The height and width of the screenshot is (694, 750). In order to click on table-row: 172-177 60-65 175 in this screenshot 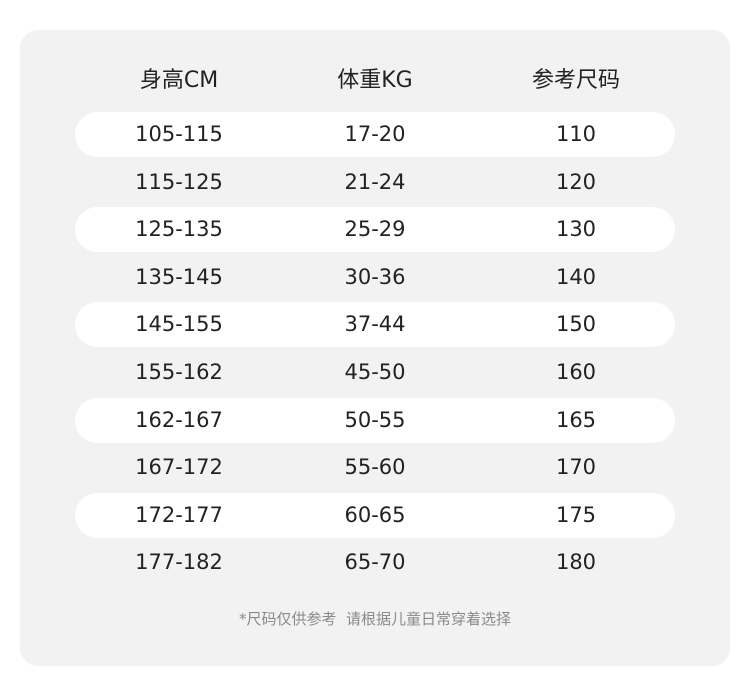, I will do `click(375, 516)`.